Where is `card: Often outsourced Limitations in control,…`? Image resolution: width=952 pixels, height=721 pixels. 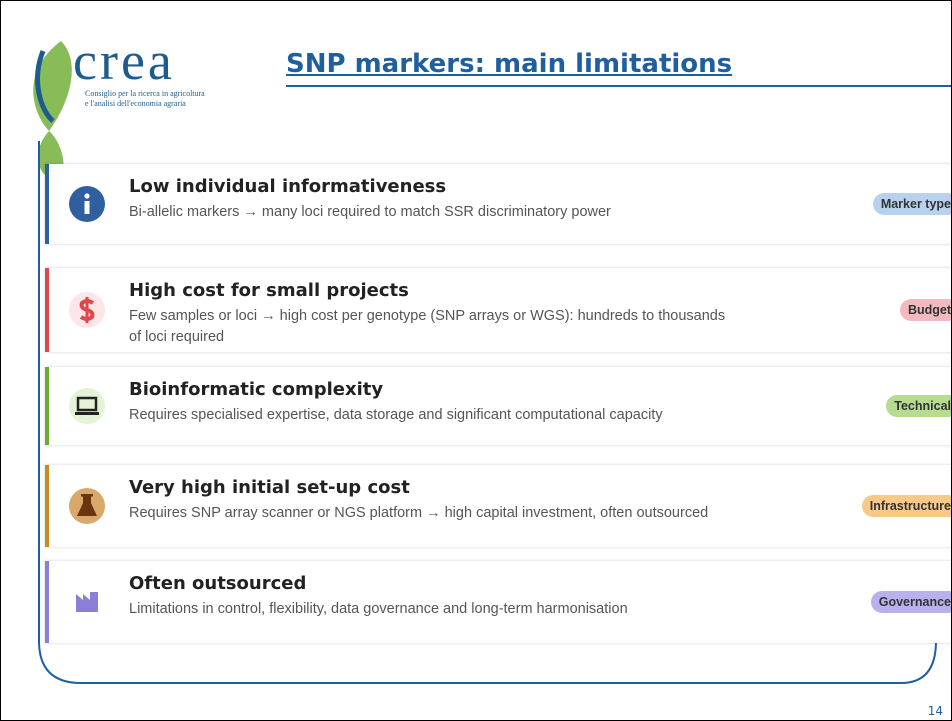 card: Often outsourced Limitations in control,… is located at coordinates (498, 602).